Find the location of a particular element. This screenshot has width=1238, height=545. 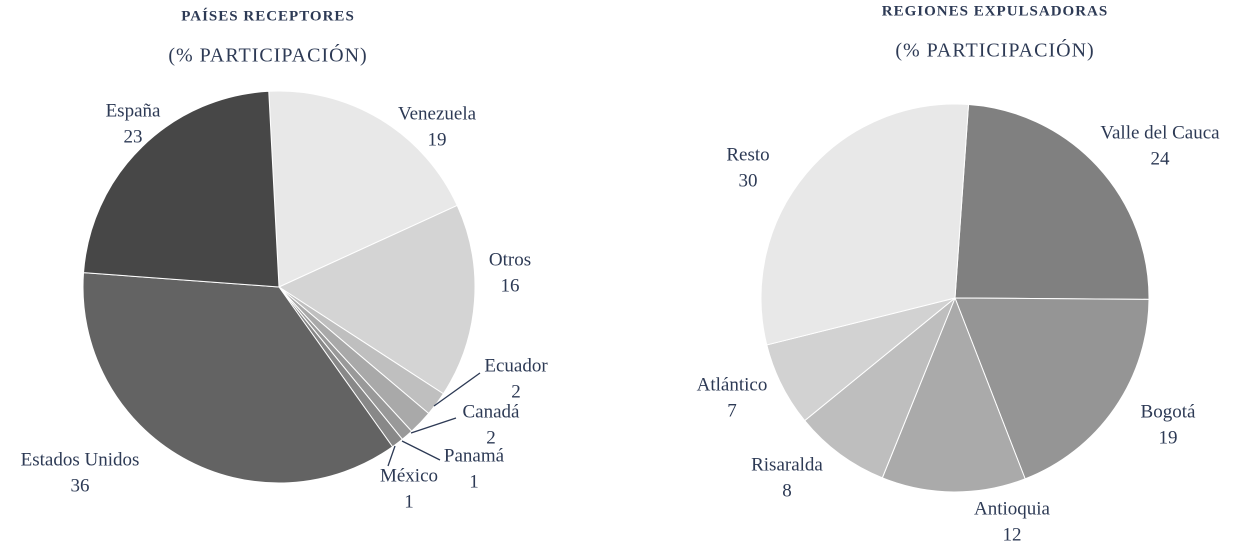

slice-label: Resto is located at coordinates (747, 154).